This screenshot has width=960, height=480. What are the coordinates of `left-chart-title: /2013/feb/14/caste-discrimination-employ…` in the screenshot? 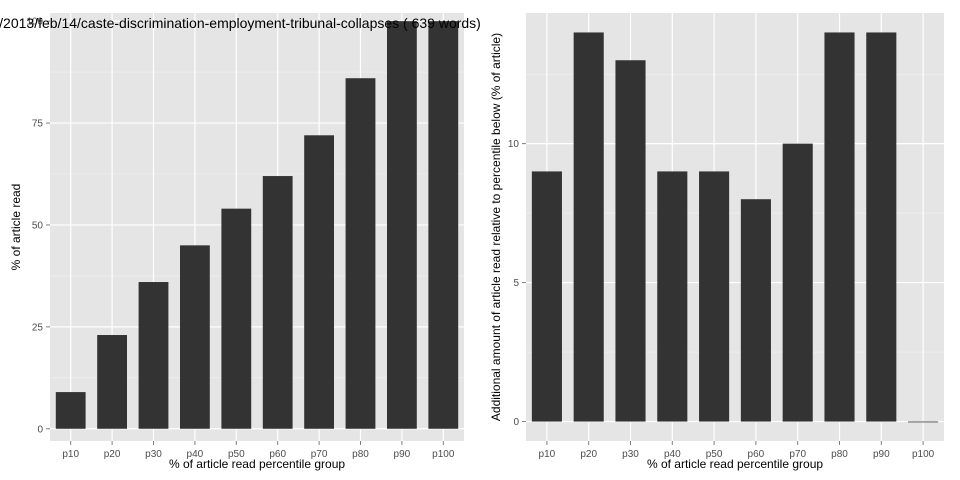 It's located at (240, 23).